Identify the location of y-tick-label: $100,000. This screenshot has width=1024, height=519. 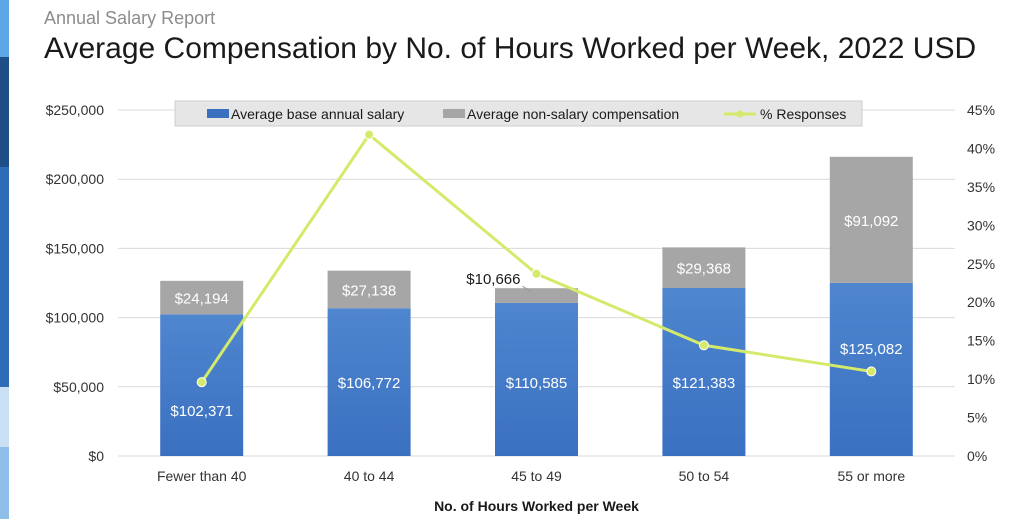
(75, 318).